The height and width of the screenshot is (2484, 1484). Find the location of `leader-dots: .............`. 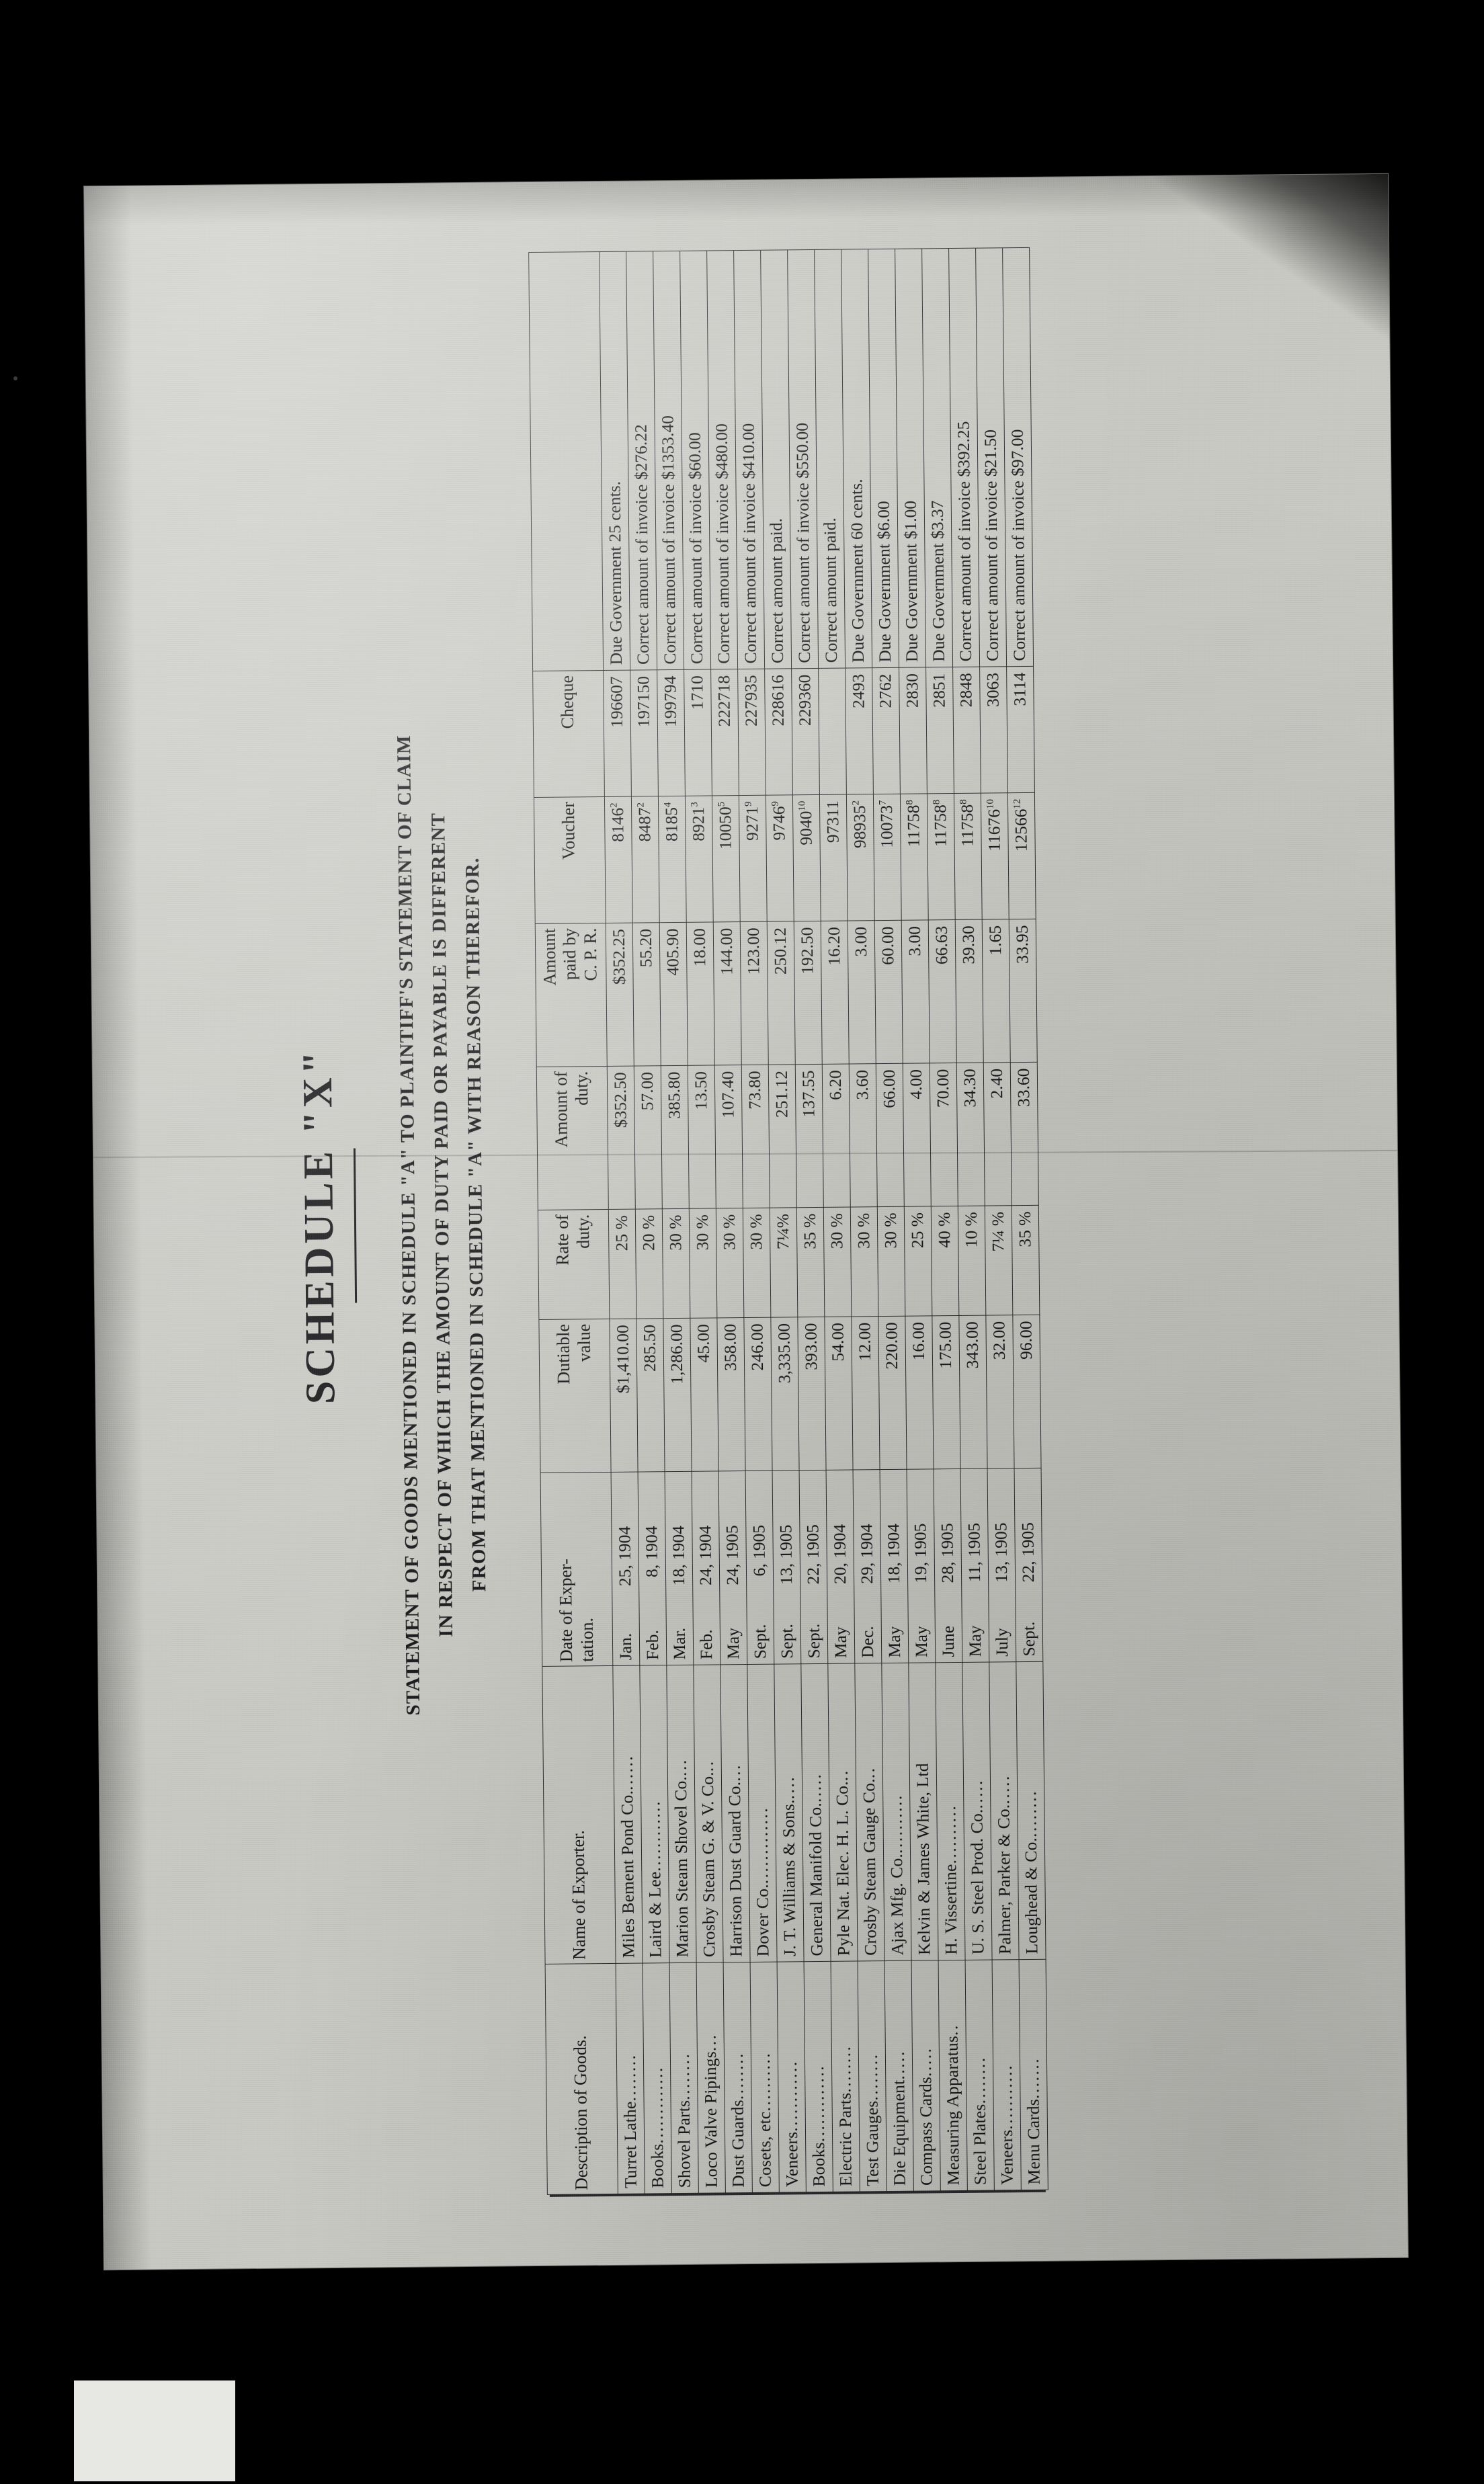

leader-dots: ............. is located at coordinates (761, 1845).